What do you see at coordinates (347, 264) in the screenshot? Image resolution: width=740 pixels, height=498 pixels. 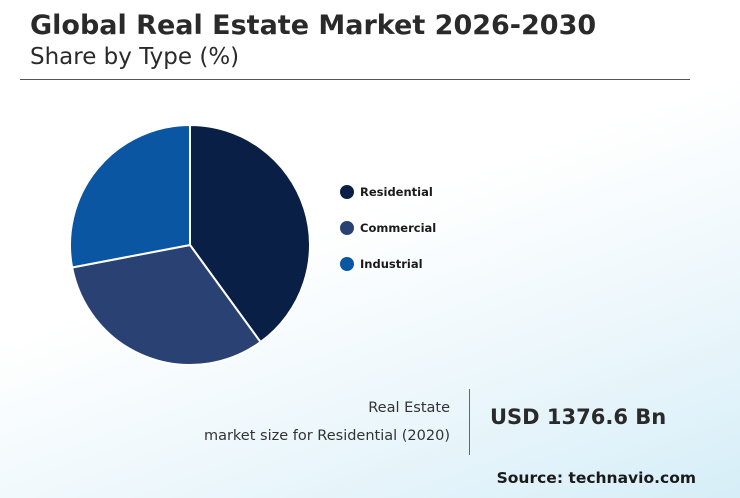 I see `legend-swatch-industrial` at bounding box center [347, 264].